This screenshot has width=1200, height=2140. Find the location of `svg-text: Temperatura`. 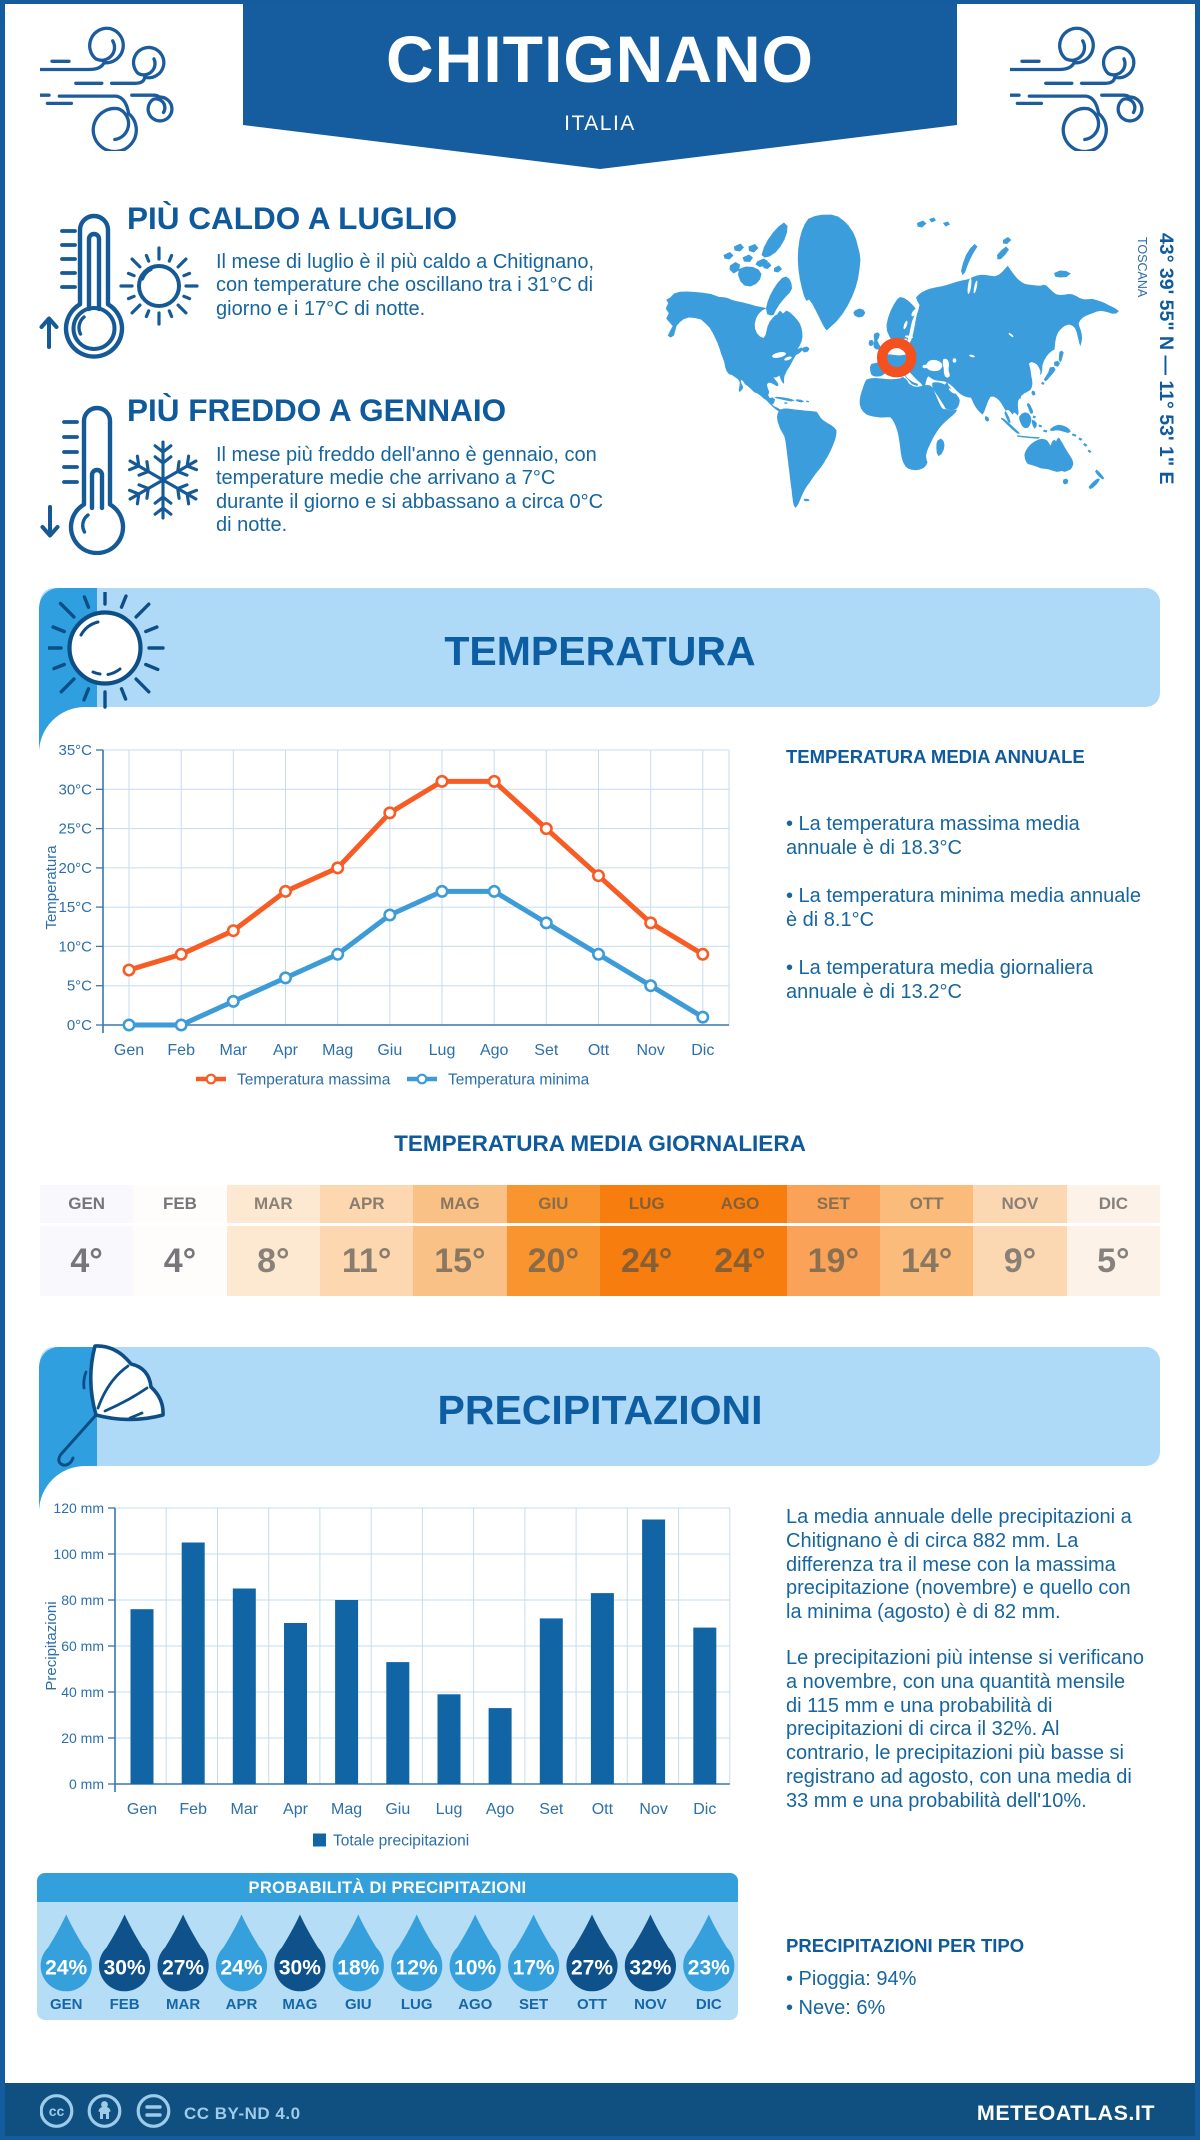

svg-text: Temperatura is located at coordinates (51, 887).